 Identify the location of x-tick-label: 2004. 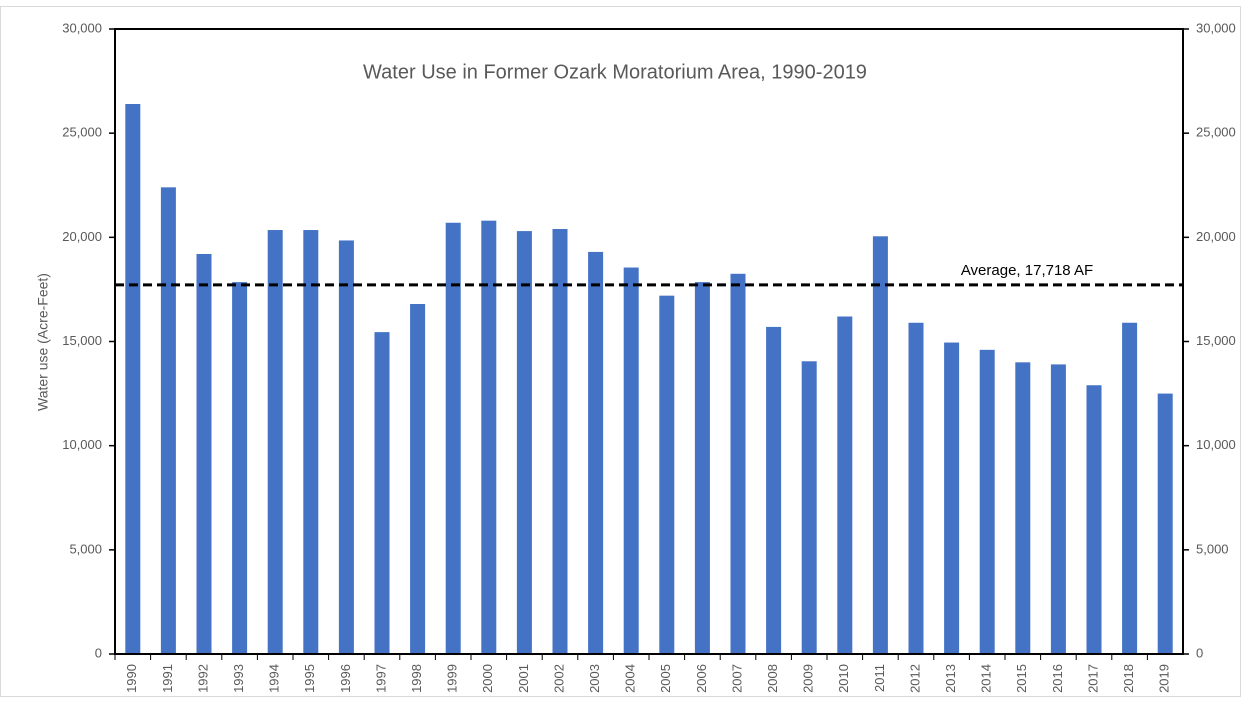
(630, 678).